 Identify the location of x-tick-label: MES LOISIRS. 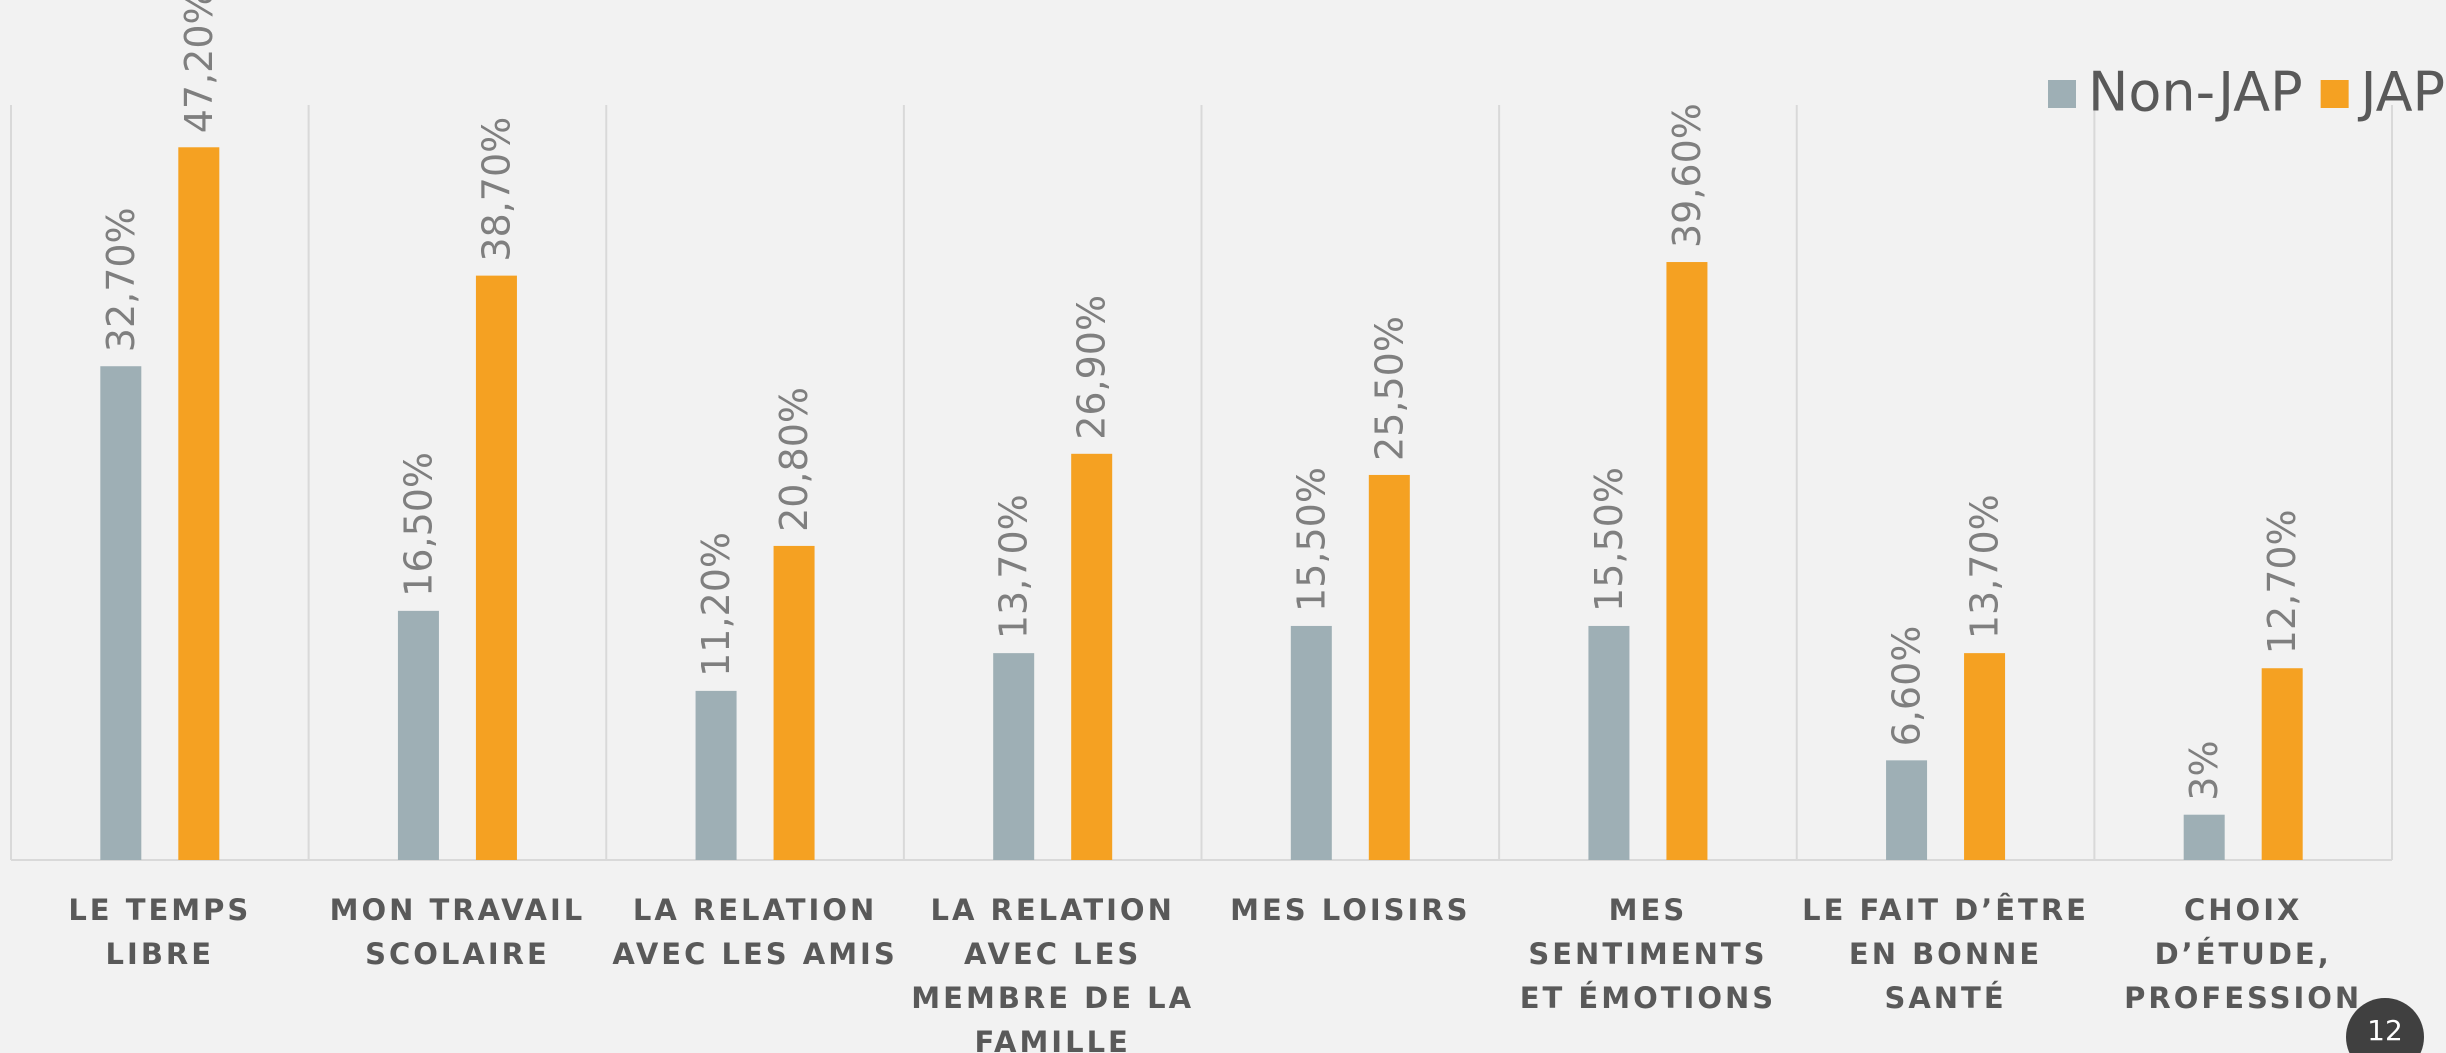
(1350, 910).